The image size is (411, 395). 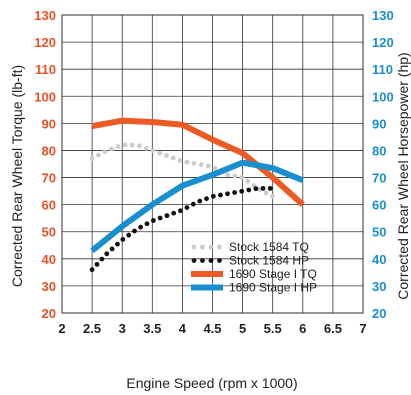 What do you see at coordinates (122, 328) in the screenshot?
I see `x-tick-label: 3` at bounding box center [122, 328].